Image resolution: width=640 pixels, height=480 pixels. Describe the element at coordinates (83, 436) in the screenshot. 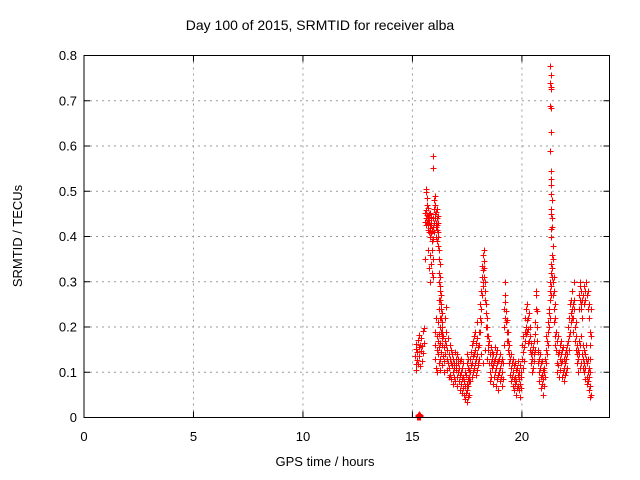

I see `x-tick-label: 0` at that location.